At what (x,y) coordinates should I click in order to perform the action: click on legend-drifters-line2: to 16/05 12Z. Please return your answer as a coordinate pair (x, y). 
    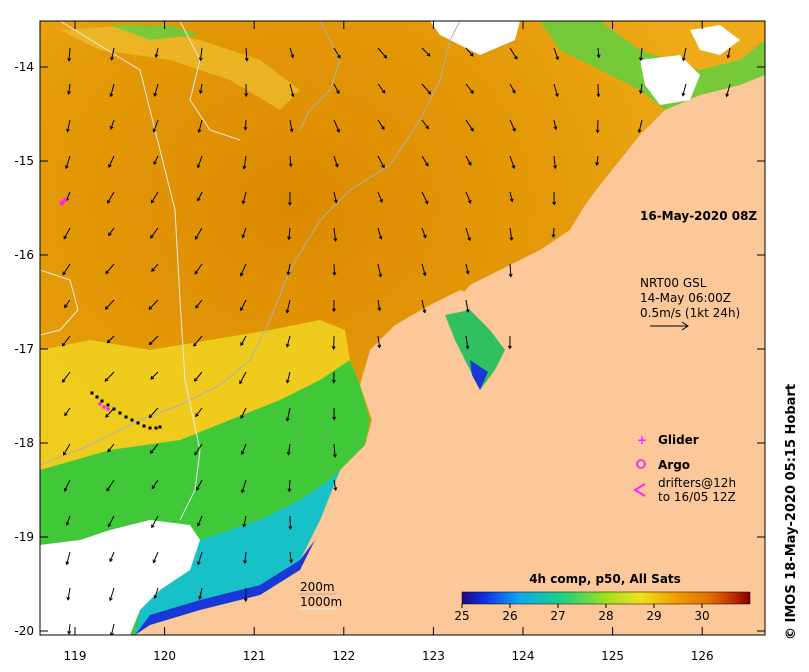
    Looking at the image, I should click on (697, 497).